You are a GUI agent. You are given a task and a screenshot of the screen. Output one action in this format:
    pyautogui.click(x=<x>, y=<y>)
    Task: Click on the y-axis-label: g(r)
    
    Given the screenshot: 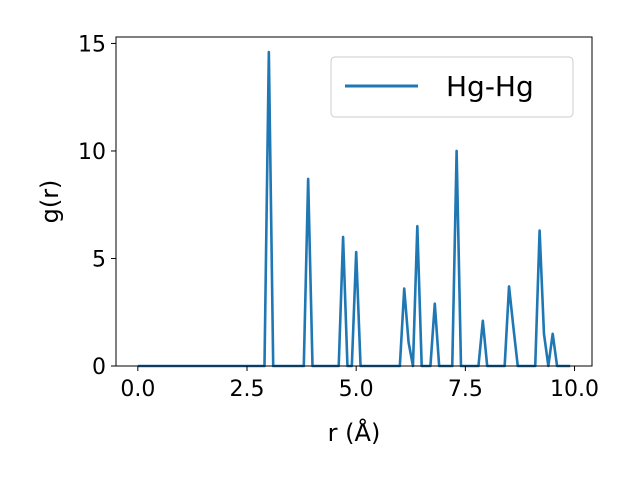 What is the action you would take?
    pyautogui.click(x=50, y=202)
    